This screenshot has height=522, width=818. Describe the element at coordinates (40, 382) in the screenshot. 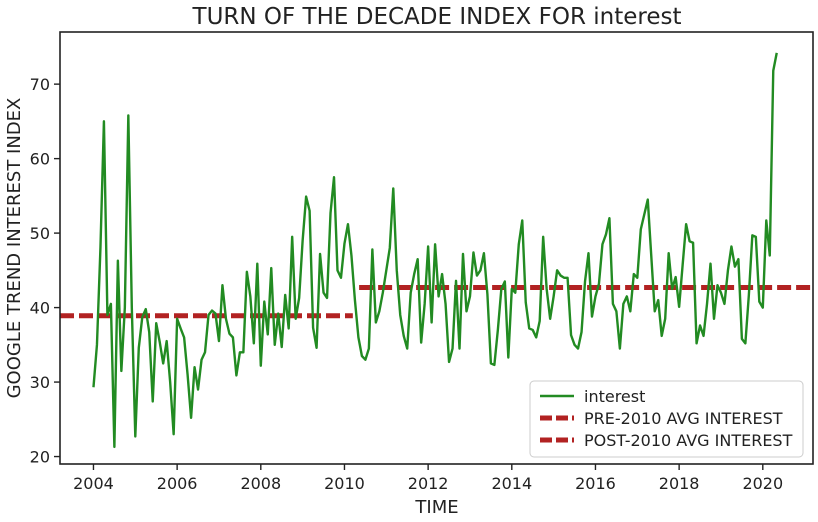

I see `y-tick-label: 30` at that location.